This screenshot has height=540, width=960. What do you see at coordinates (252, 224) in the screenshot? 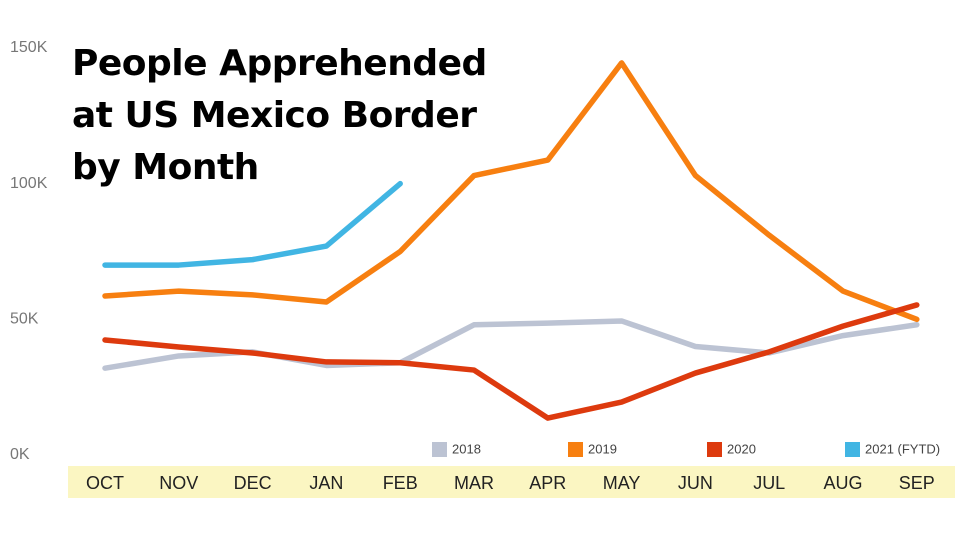
I see `series-line` at bounding box center [252, 224].